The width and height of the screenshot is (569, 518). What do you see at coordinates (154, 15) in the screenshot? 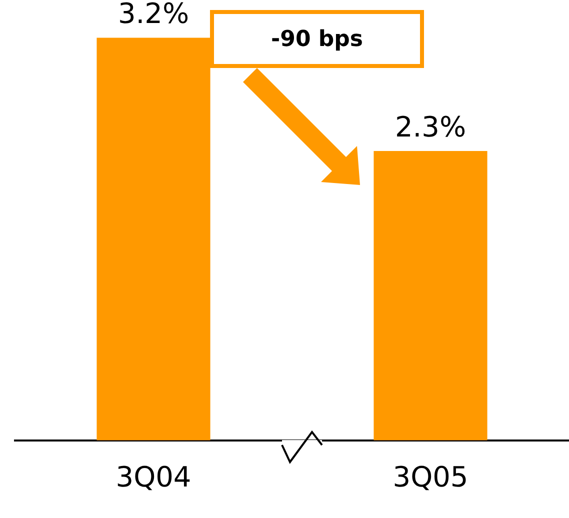
I see `data-label: 3.2%` at bounding box center [154, 15].